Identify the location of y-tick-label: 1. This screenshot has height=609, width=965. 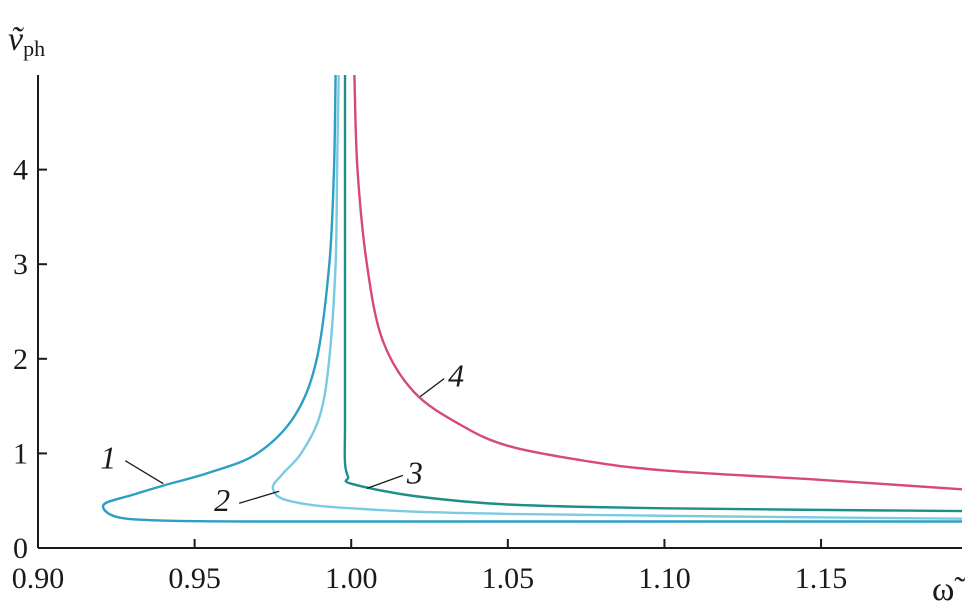
(20, 453).